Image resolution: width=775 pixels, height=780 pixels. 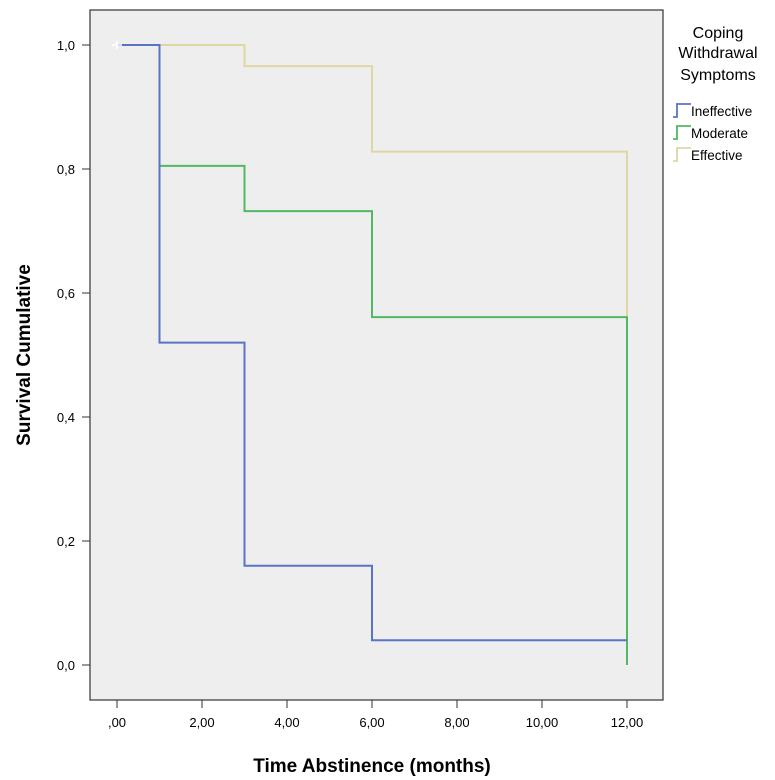 I want to click on y-tick-label: 0,0, so click(x=66, y=665).